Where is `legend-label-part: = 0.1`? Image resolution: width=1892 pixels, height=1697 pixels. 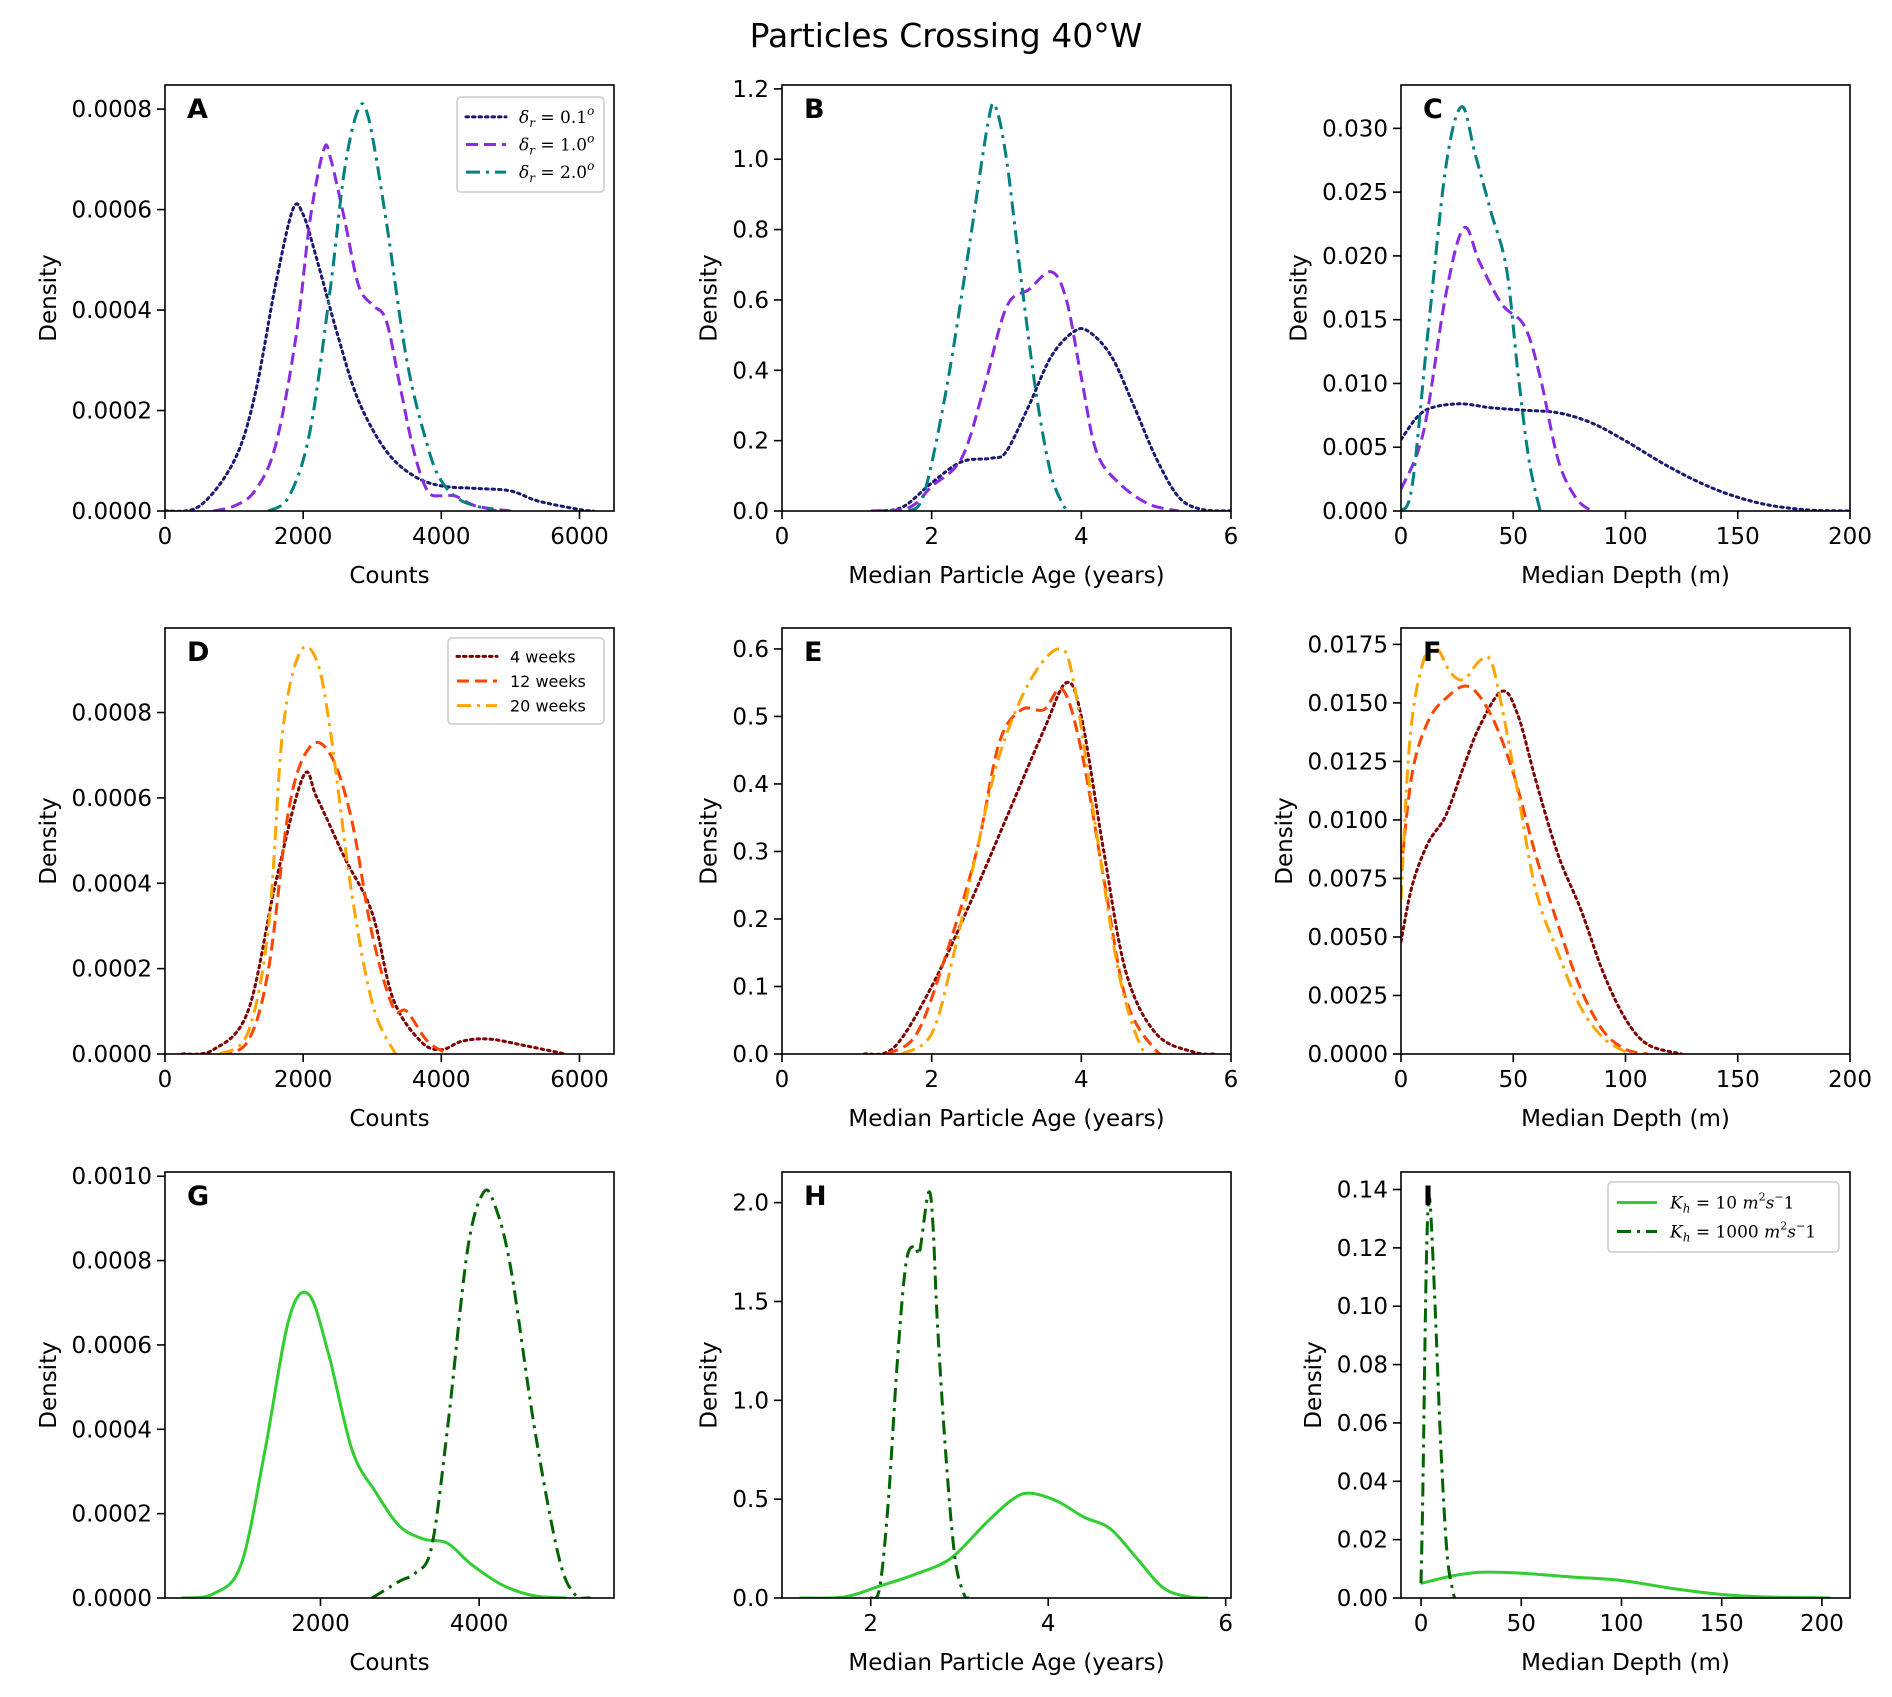
legend-label-part: = 0.1 is located at coordinates (561, 118).